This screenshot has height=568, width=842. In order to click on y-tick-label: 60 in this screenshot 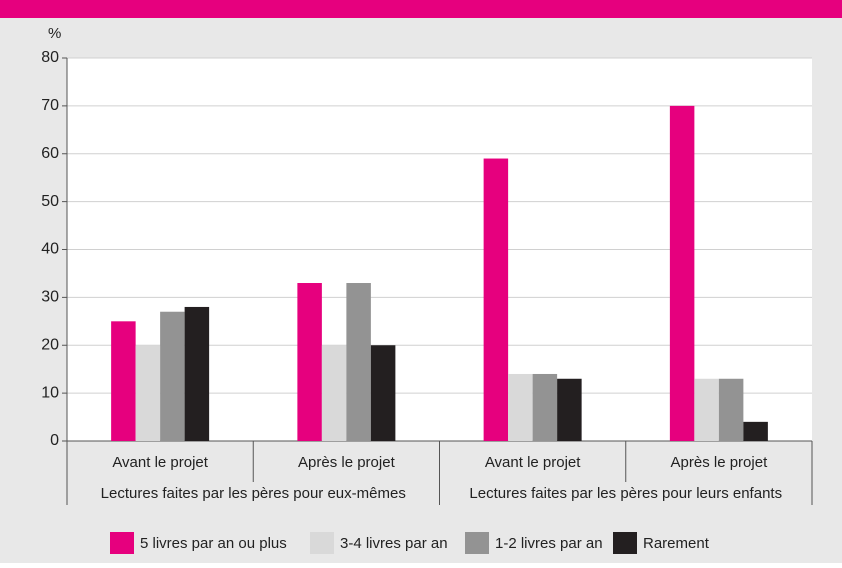, I will do `click(50, 153)`.